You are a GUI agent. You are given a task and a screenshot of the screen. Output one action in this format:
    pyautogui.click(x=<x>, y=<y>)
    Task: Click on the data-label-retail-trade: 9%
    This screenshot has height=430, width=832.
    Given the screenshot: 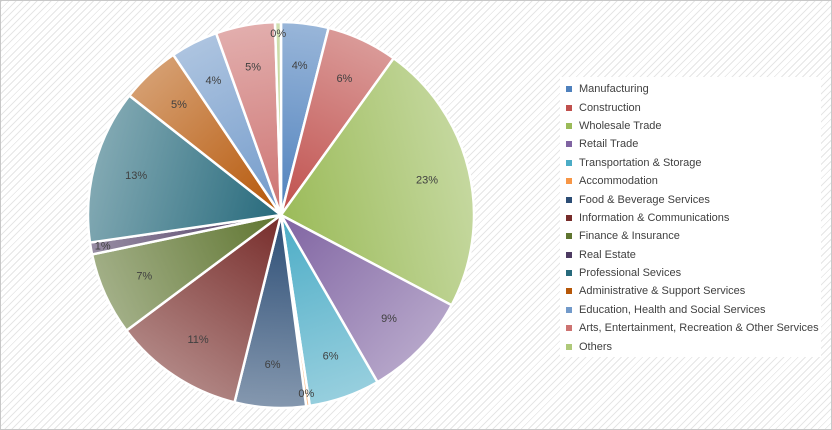 What is the action you would take?
    pyautogui.click(x=389, y=319)
    